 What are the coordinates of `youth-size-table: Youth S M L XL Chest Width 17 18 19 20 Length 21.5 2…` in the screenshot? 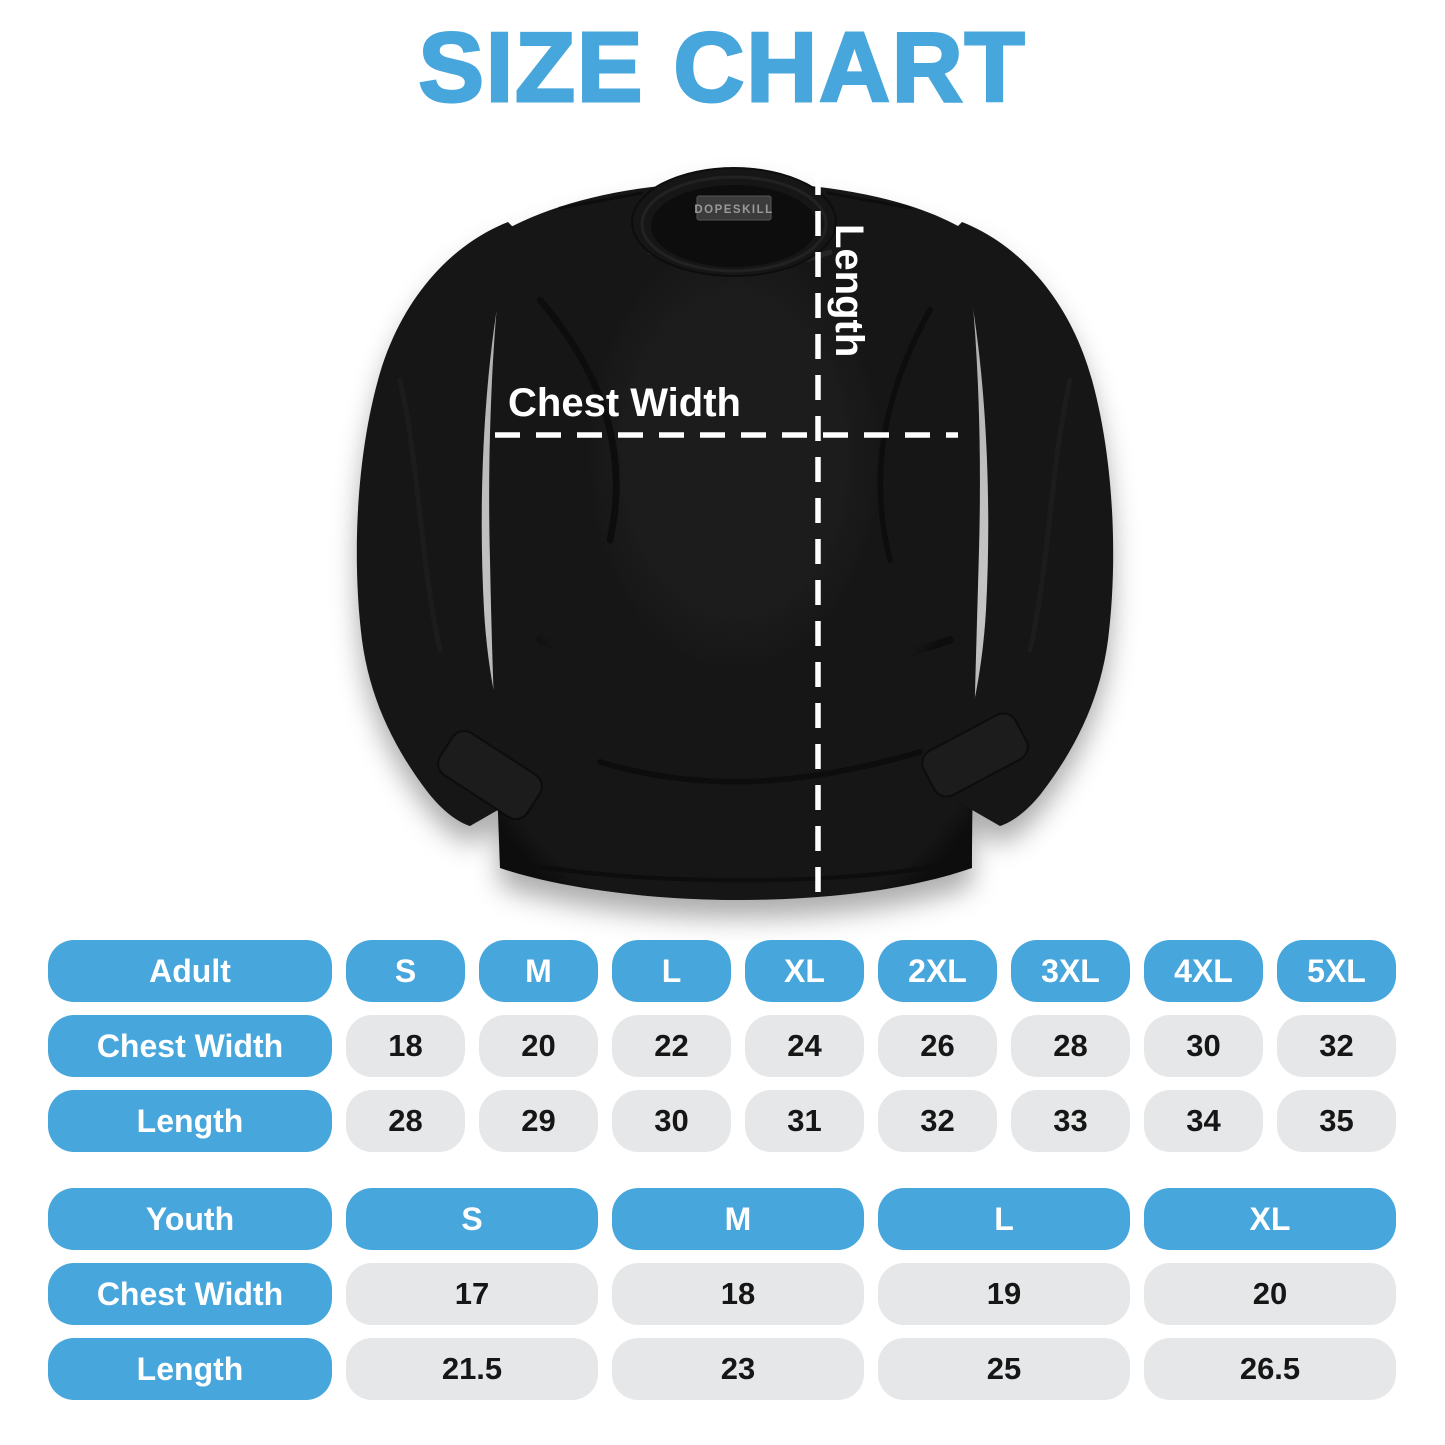 It's located at (722, 1294).